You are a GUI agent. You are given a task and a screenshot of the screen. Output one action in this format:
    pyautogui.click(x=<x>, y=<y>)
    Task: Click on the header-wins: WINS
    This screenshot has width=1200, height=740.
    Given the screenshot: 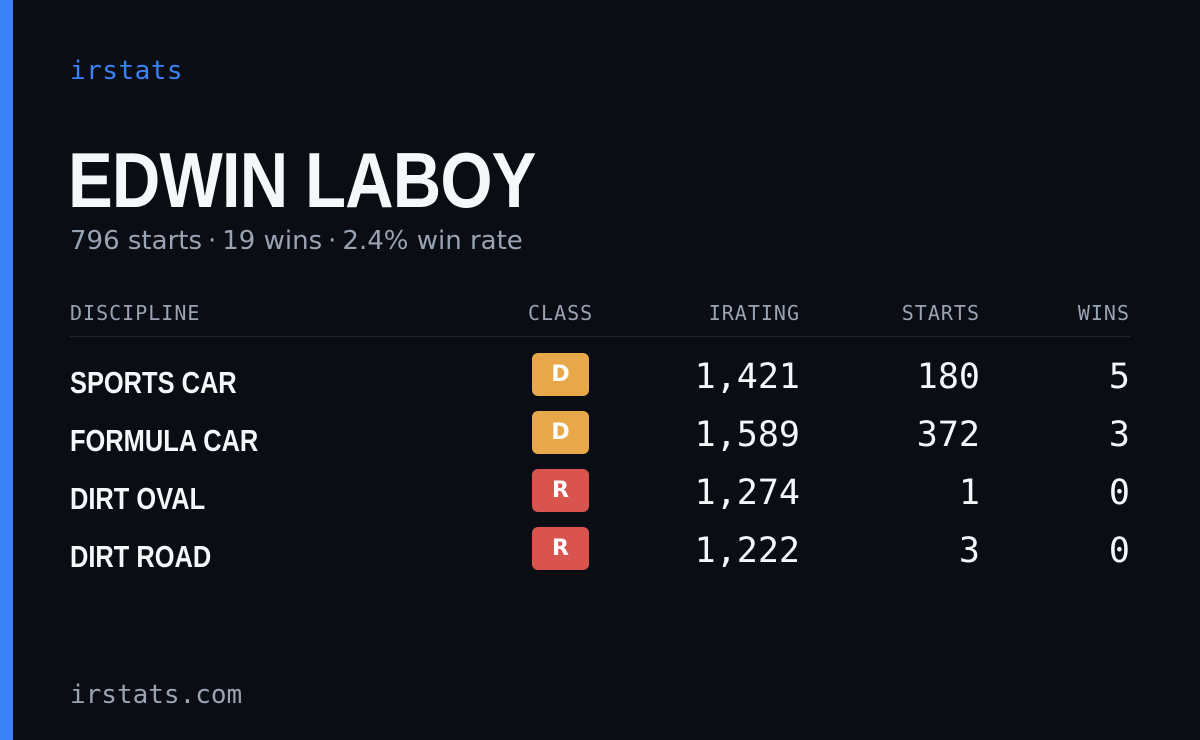 What is the action you would take?
    pyautogui.click(x=1103, y=313)
    